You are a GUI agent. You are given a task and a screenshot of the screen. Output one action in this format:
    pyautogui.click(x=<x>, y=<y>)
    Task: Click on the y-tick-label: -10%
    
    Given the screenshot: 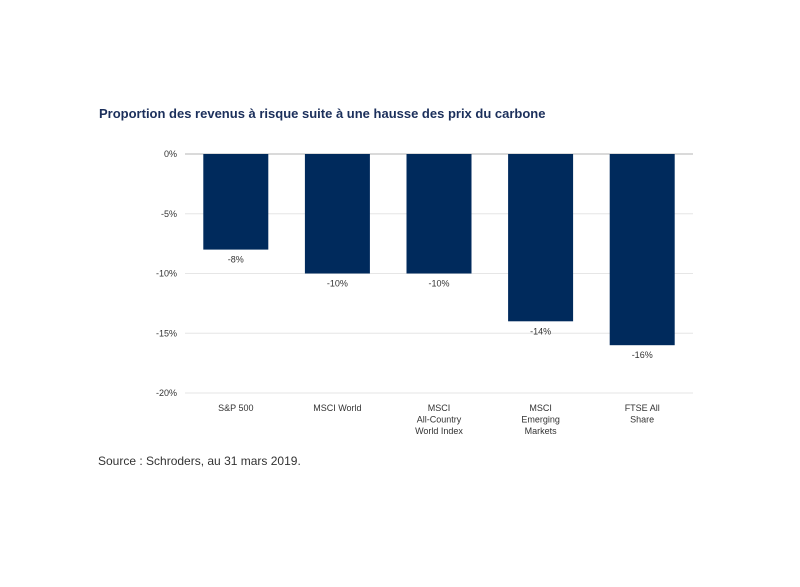 What is the action you would take?
    pyautogui.click(x=166, y=274)
    